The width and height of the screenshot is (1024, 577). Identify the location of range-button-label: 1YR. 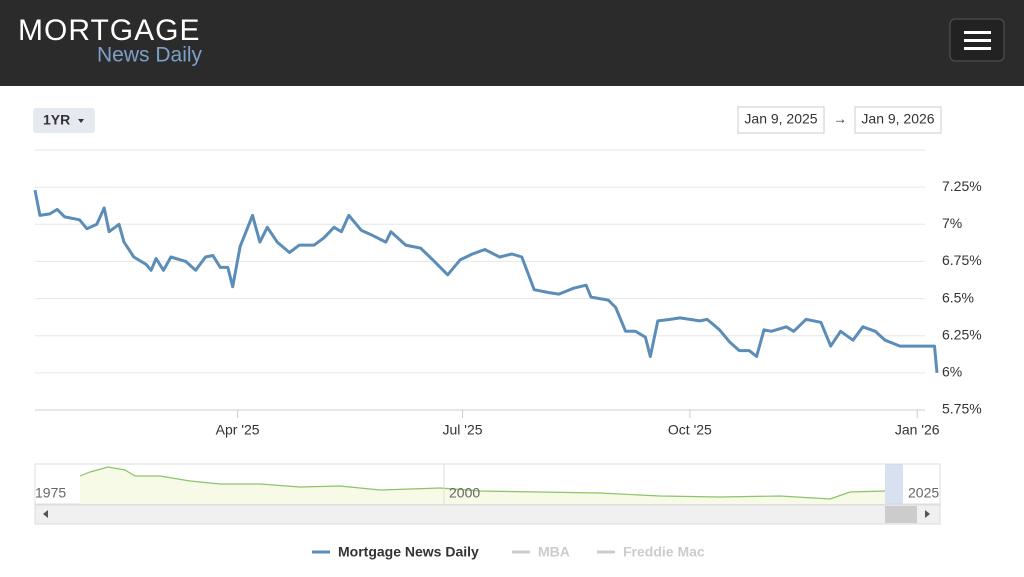
(56, 120).